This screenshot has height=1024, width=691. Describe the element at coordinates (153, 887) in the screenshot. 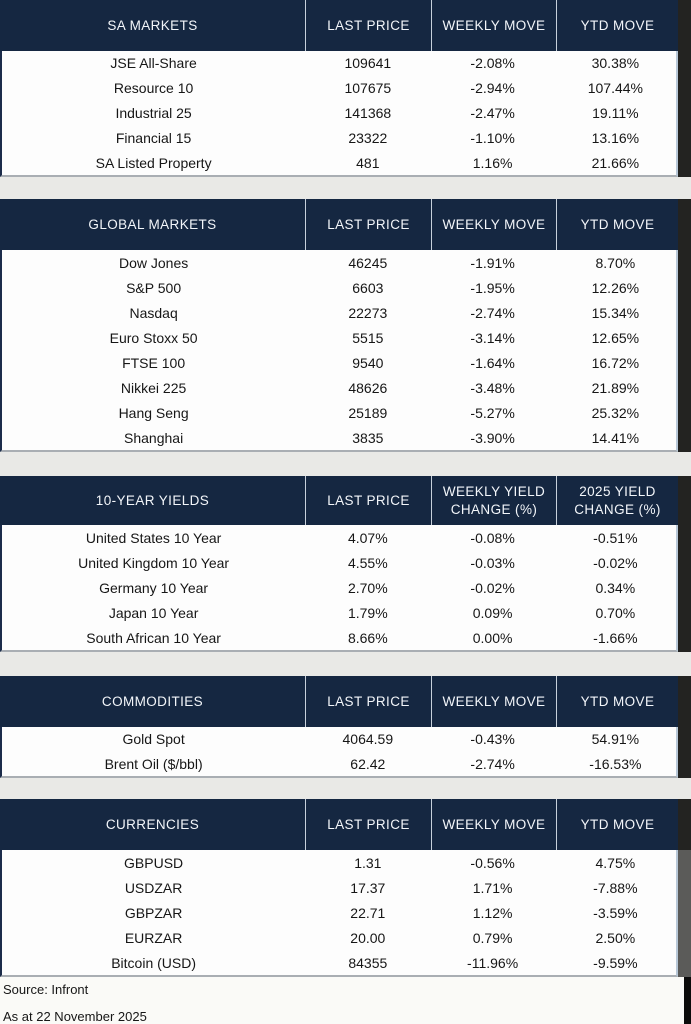

I see `row-label: USDZAR` at that location.